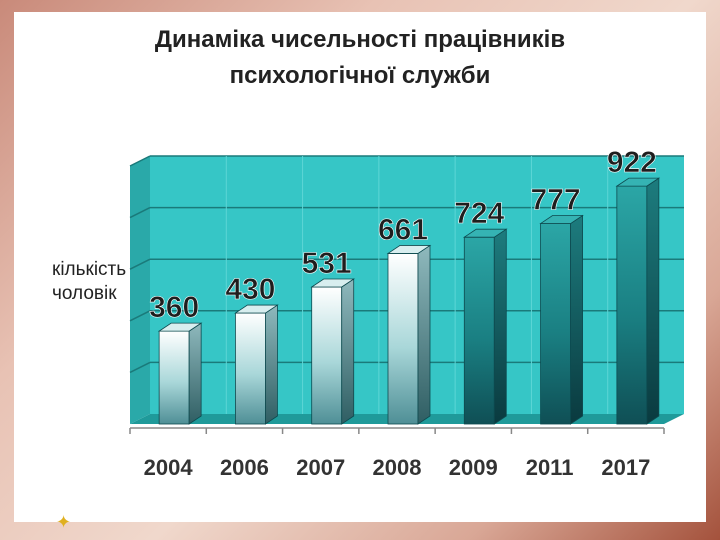 This screenshot has height=540, width=720. I want to click on data-label-2006: 430, so click(250, 289).